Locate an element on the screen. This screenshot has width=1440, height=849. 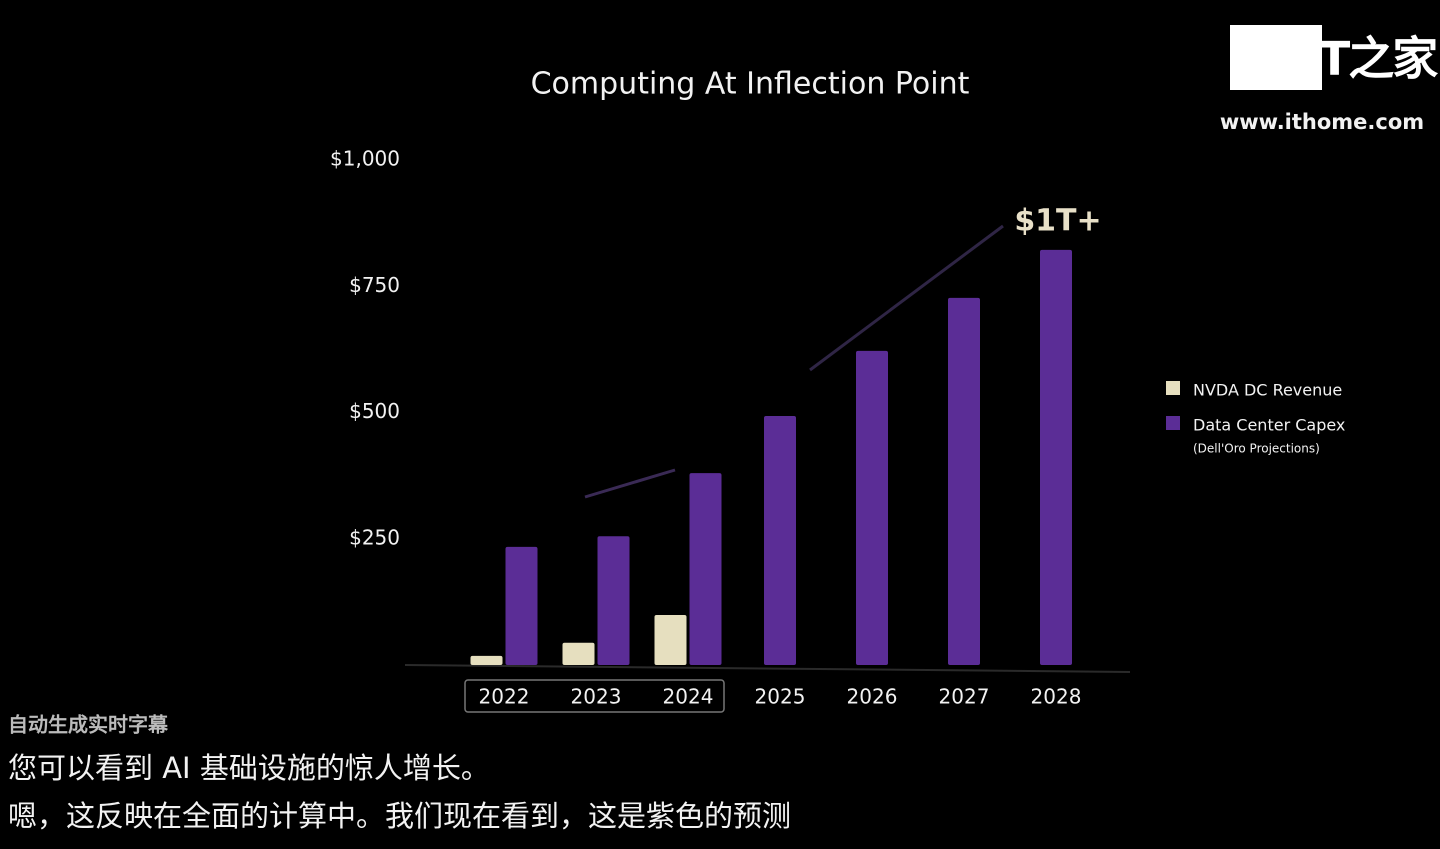
caption-header: 自动生成实时字幕 is located at coordinates (88, 725).